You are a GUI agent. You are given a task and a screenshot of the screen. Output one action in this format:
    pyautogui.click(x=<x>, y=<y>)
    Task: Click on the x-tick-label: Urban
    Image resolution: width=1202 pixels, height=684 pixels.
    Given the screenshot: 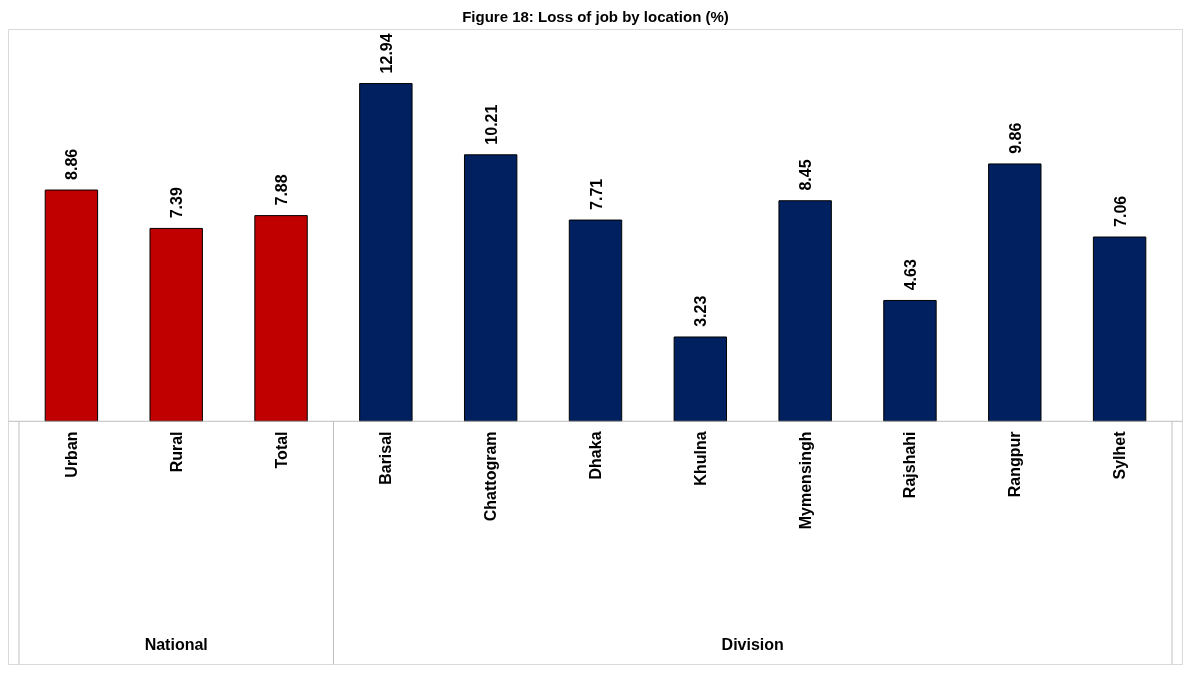 What is the action you would take?
    pyautogui.click(x=71, y=454)
    